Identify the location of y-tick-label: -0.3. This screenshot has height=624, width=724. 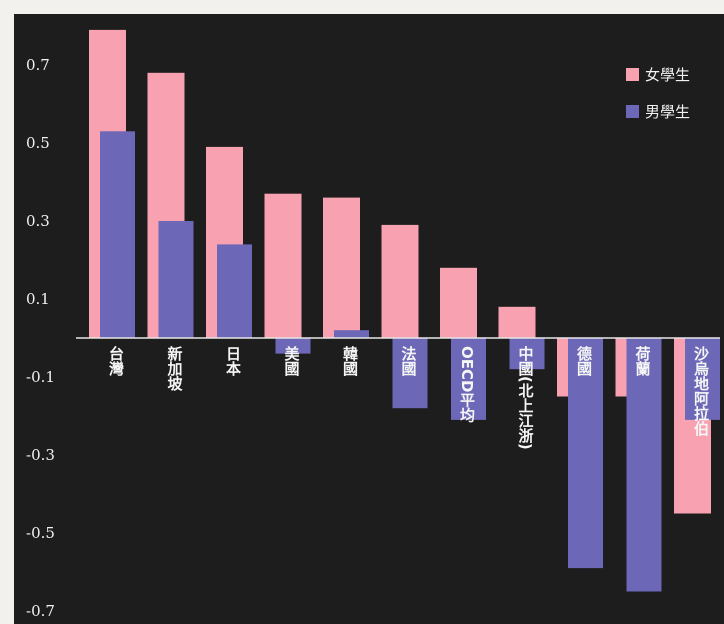
(40, 455).